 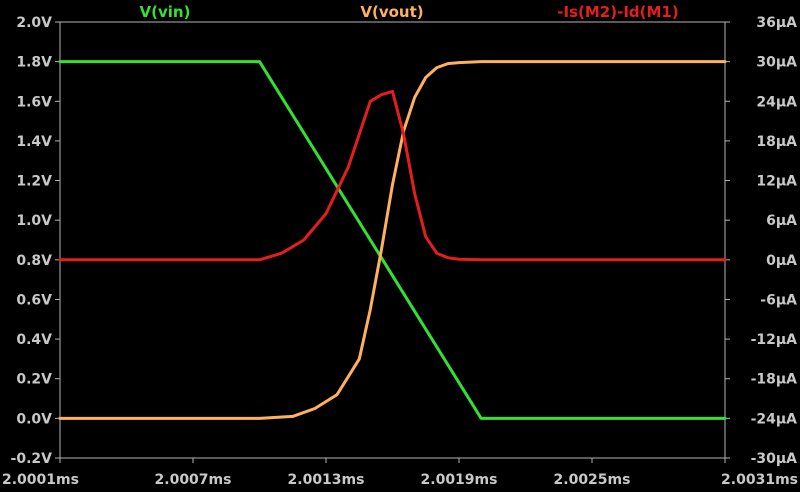 I want to click on right-tick-label: 30µA, so click(x=776, y=63).